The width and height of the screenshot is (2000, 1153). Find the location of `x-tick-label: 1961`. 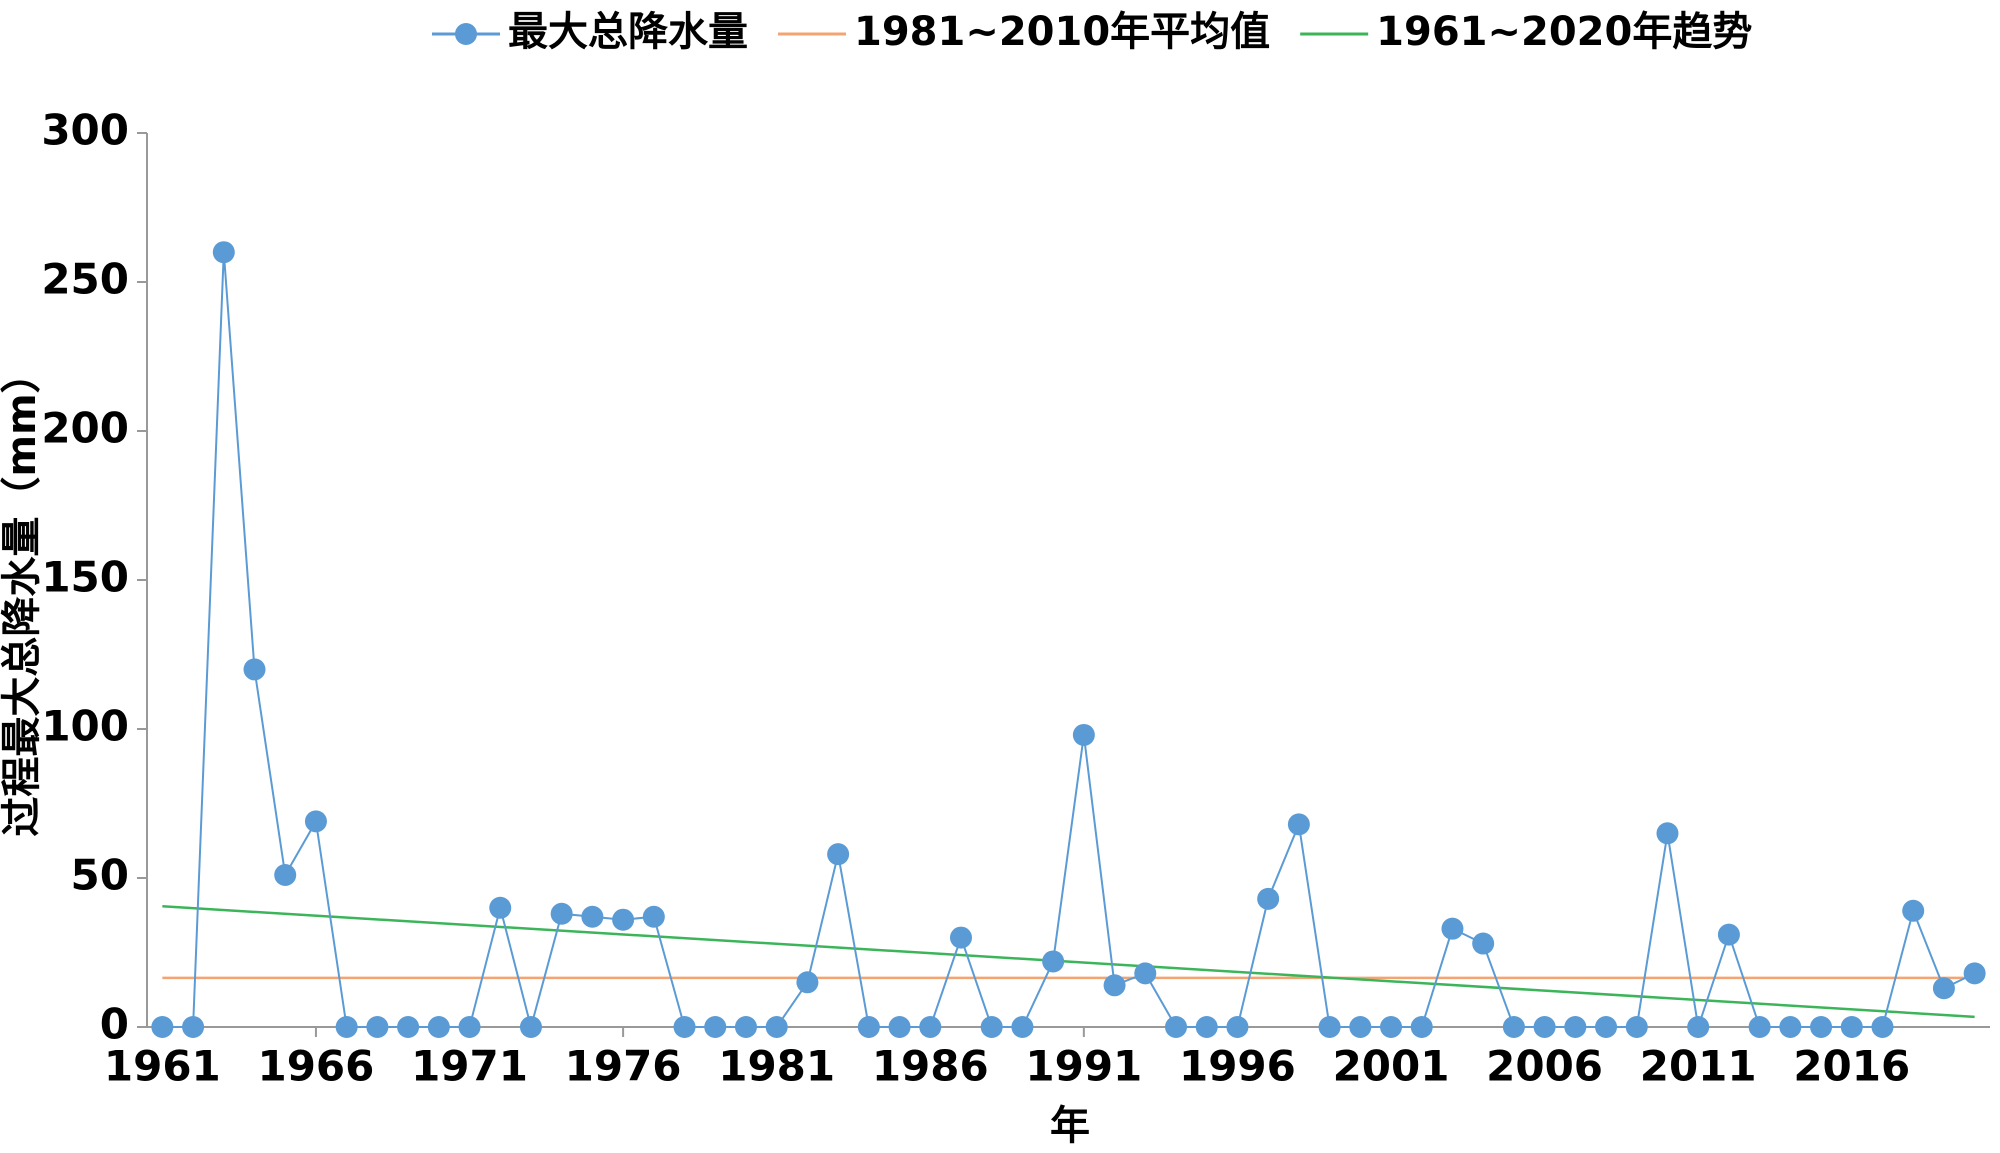

x-tick-label: 1961 is located at coordinates (162, 1066).